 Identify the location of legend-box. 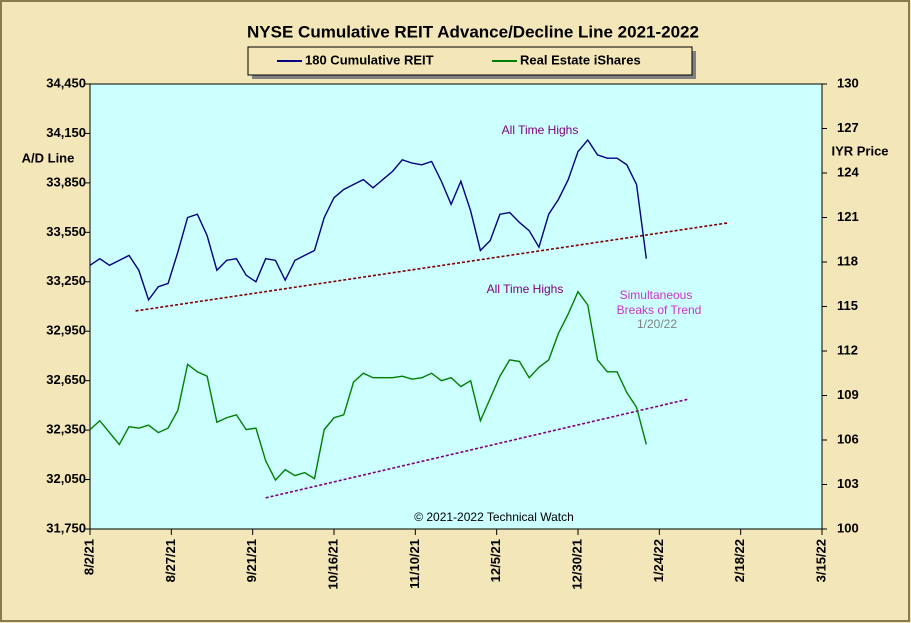
(470, 61).